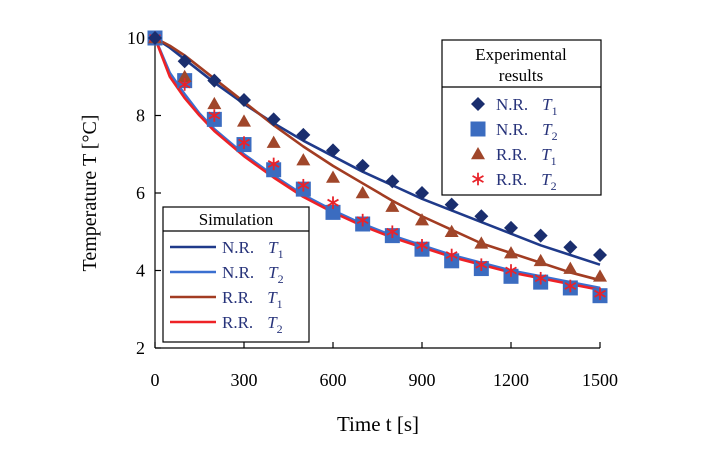  I want to click on exp-legend-entry-1-prefix: N.R., so click(512, 129).